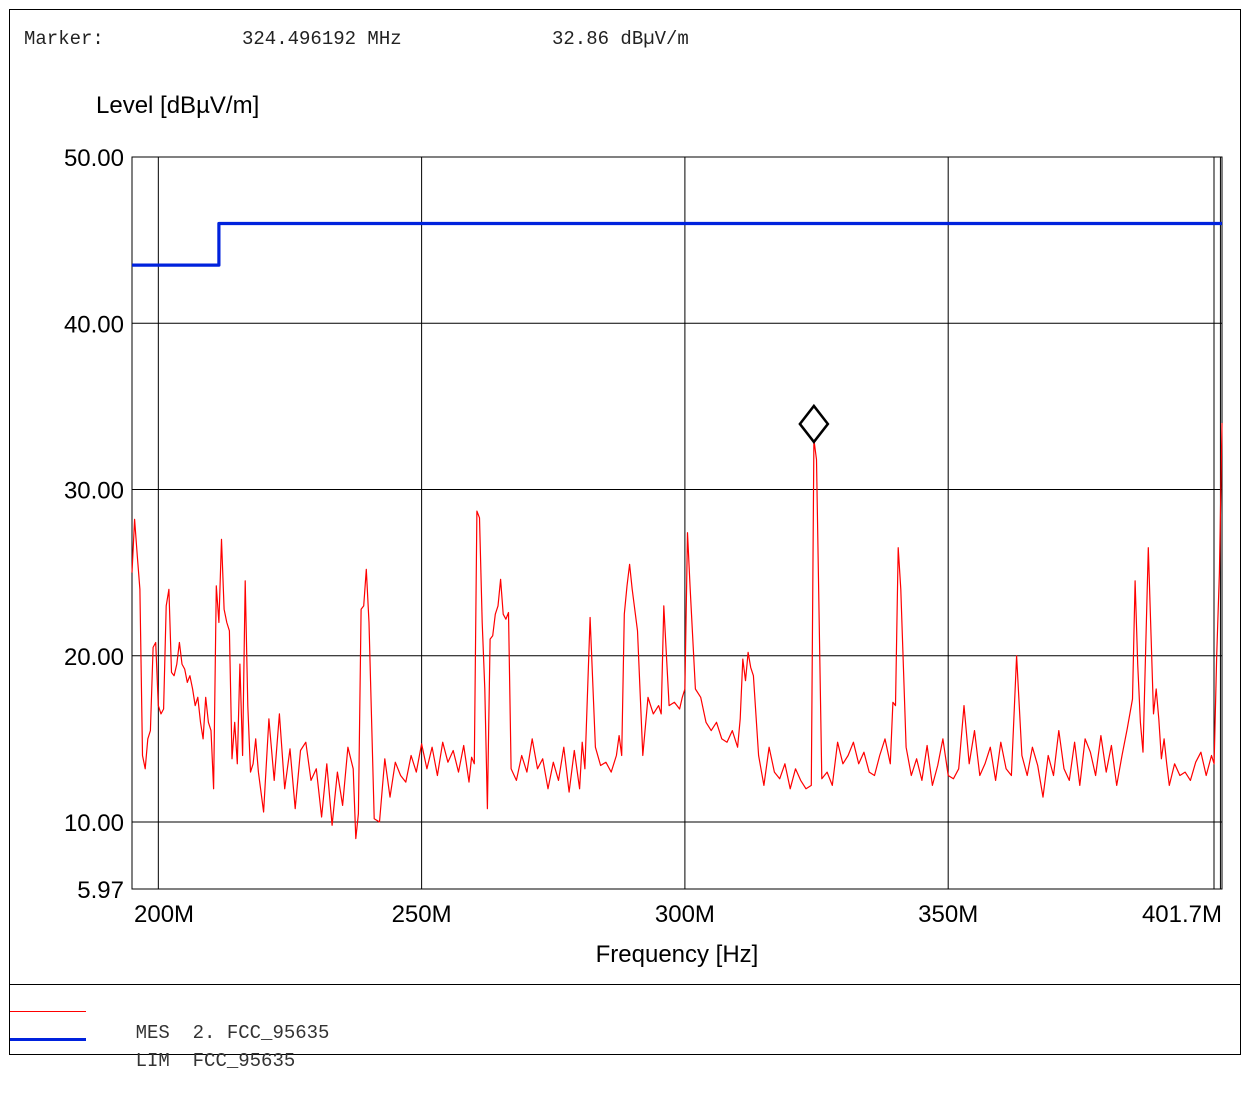 The image size is (1242, 1094). What do you see at coordinates (1182, 914) in the screenshot?
I see `x-tick-label: 401.7M` at bounding box center [1182, 914].